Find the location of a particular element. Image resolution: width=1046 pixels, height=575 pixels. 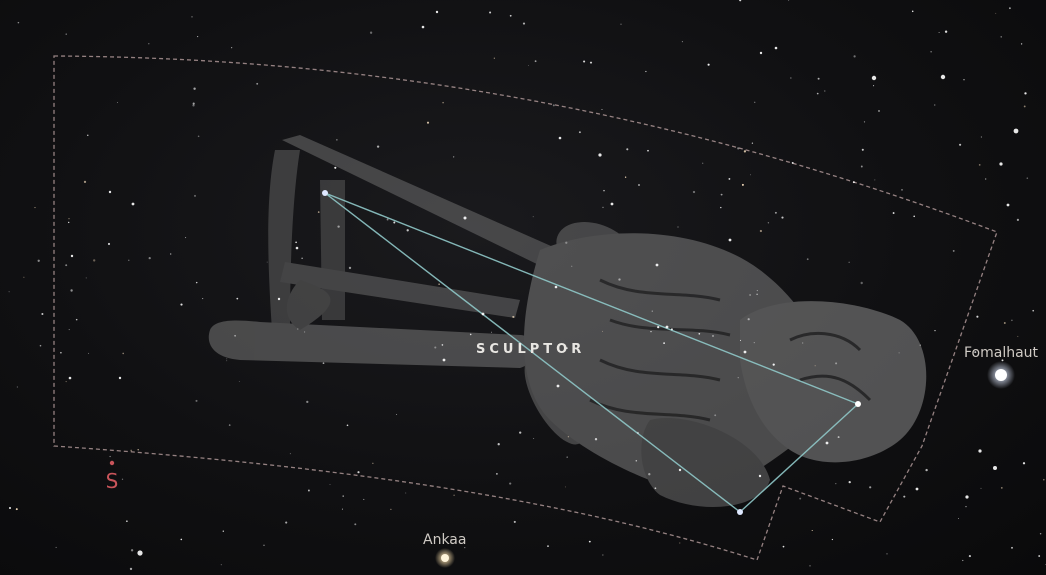

fomalhaut-star-core is located at coordinates (1001, 375).